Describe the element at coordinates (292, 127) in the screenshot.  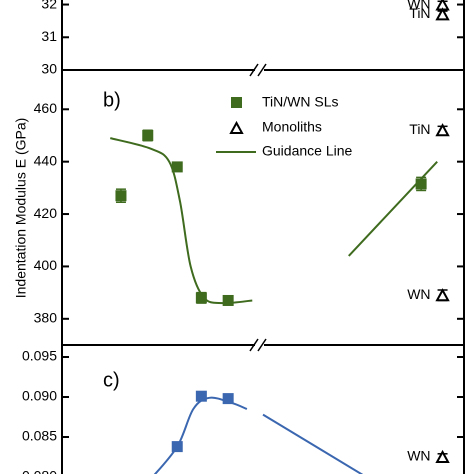
I see `legend-label: Monoliths` at that location.